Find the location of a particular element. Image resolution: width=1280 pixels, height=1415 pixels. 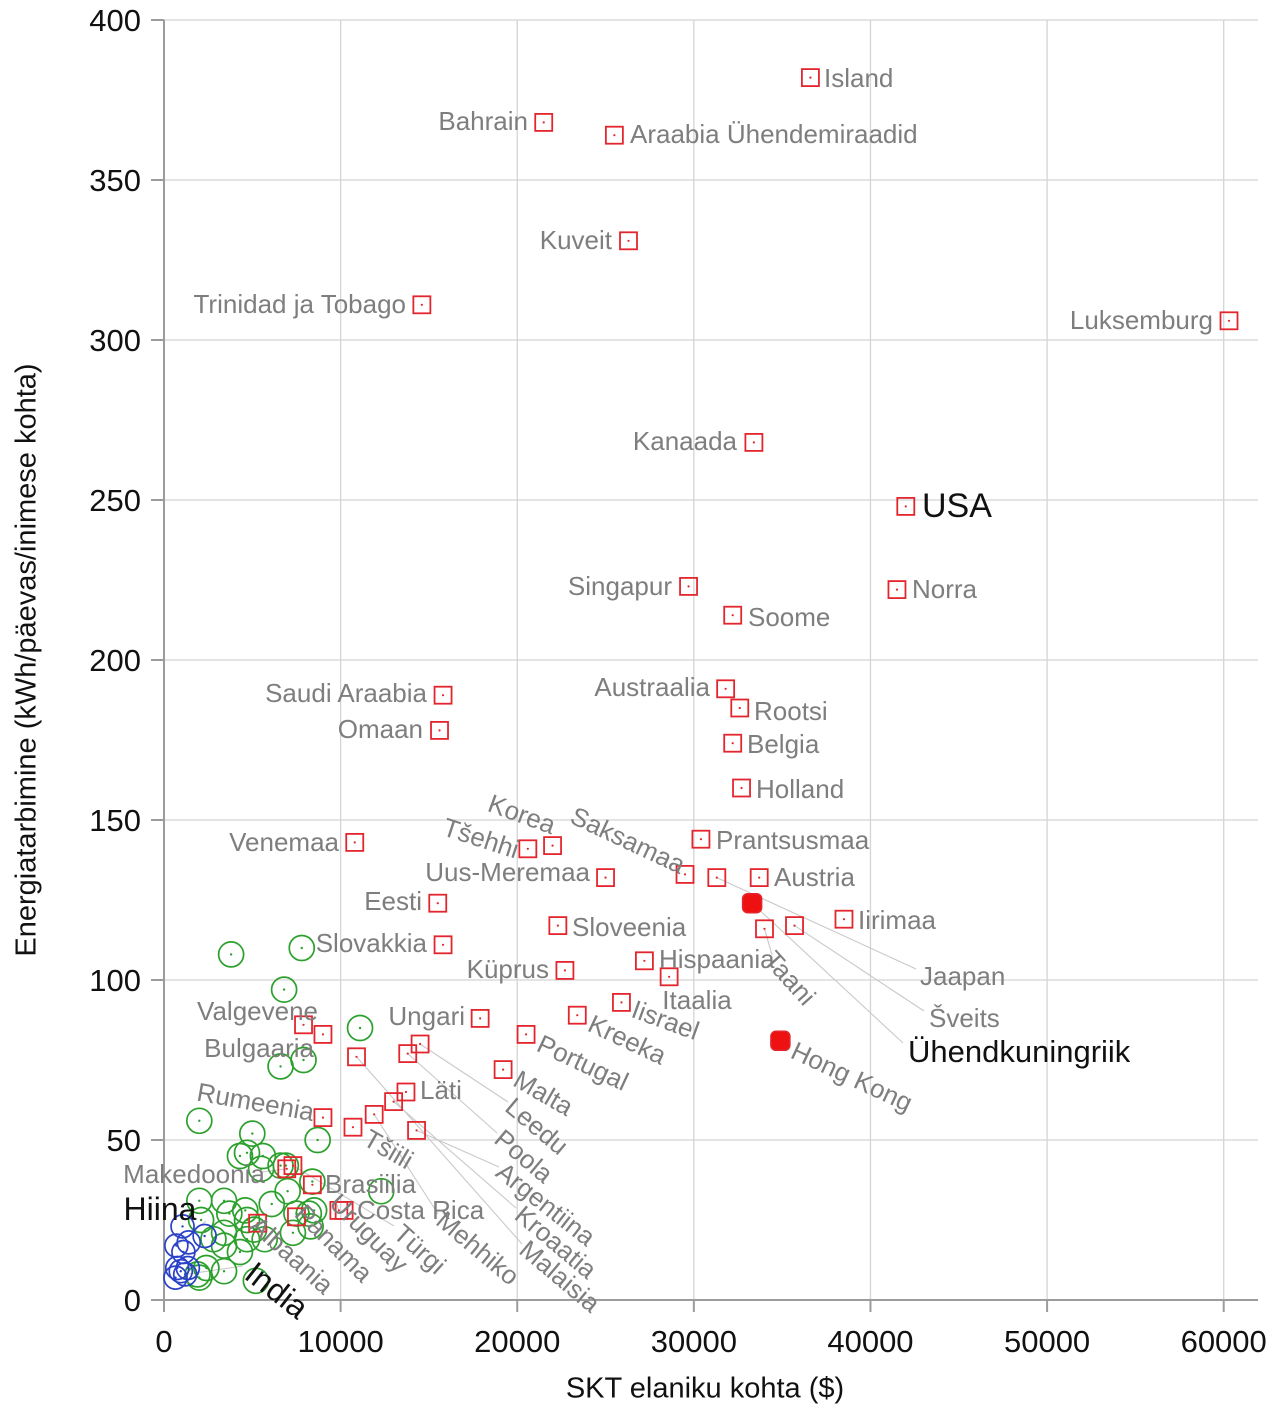

marker-albaania is located at coordinates (258, 1223).